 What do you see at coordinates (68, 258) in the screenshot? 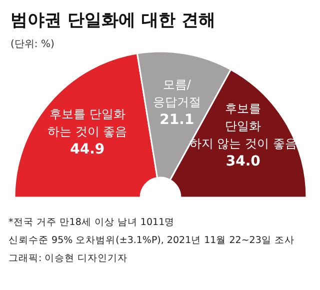
I see `text: 그래픽: 이승현 디자인기자` at bounding box center [68, 258].